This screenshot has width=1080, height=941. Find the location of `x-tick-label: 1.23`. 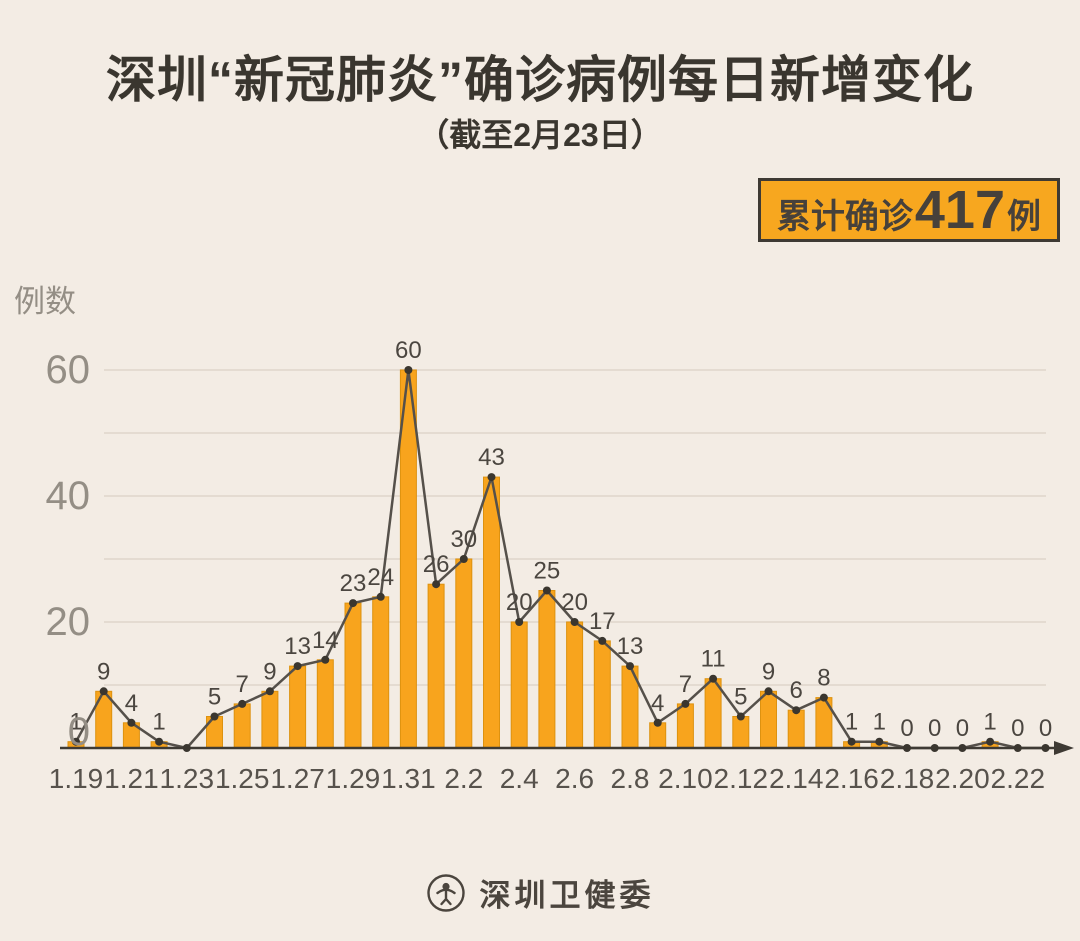

x-tick-label: 1.23 is located at coordinates (187, 778).